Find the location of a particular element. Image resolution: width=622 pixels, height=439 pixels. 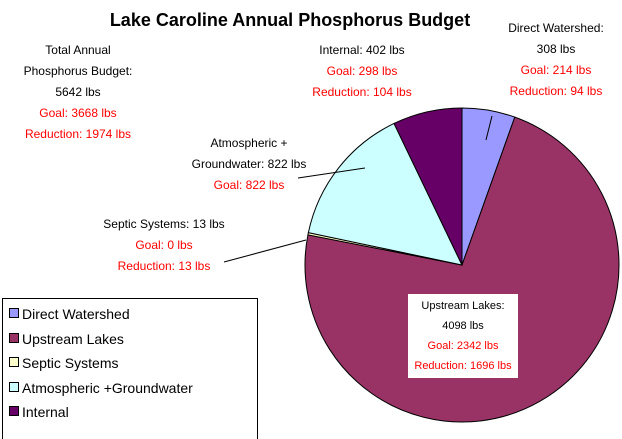

slice-reduction-label: Reduction: 13 lbs is located at coordinates (164, 266).